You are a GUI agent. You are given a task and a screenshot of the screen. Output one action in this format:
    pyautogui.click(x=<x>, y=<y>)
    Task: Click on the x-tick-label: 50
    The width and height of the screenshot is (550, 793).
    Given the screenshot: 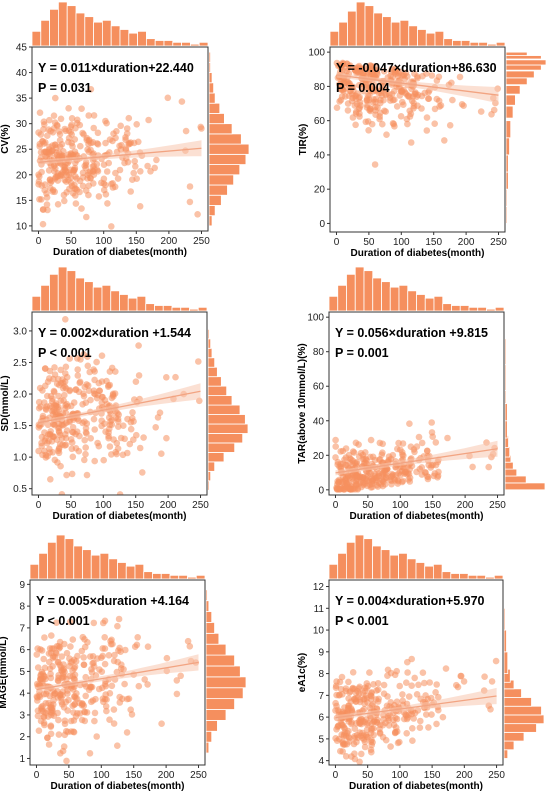 What is the action you would take?
    pyautogui.click(x=71, y=505)
    